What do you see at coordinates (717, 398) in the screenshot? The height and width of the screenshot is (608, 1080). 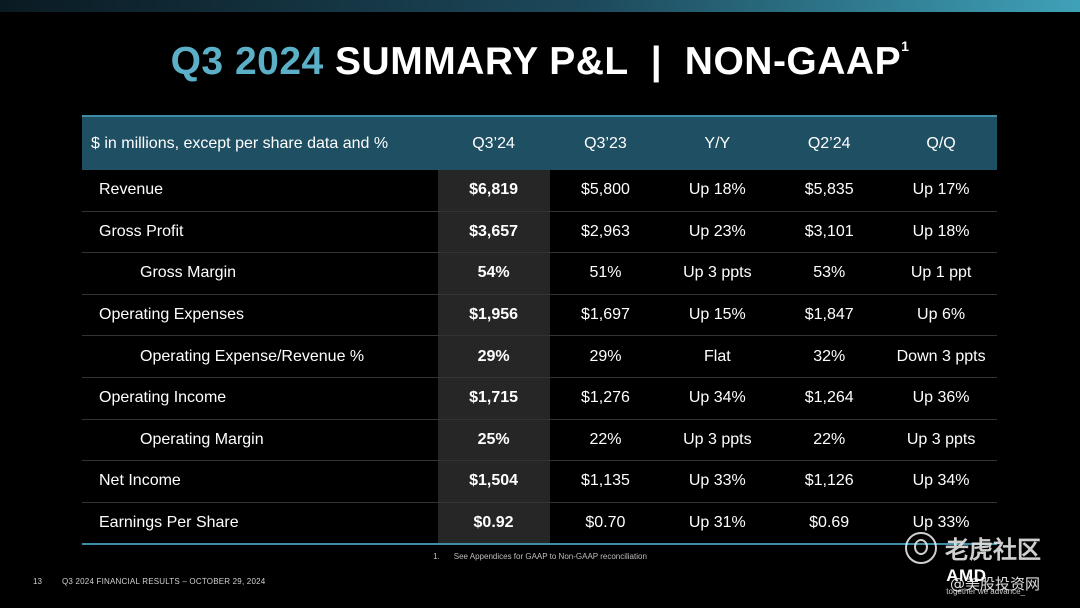 I see `cell-yoy: Up 34%` at bounding box center [717, 398].